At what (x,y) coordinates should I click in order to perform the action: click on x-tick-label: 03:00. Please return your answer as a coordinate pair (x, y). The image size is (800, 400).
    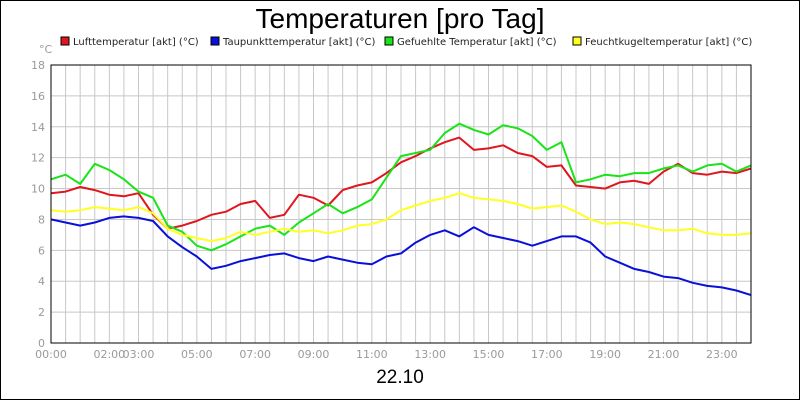
    Looking at the image, I should click on (139, 354).